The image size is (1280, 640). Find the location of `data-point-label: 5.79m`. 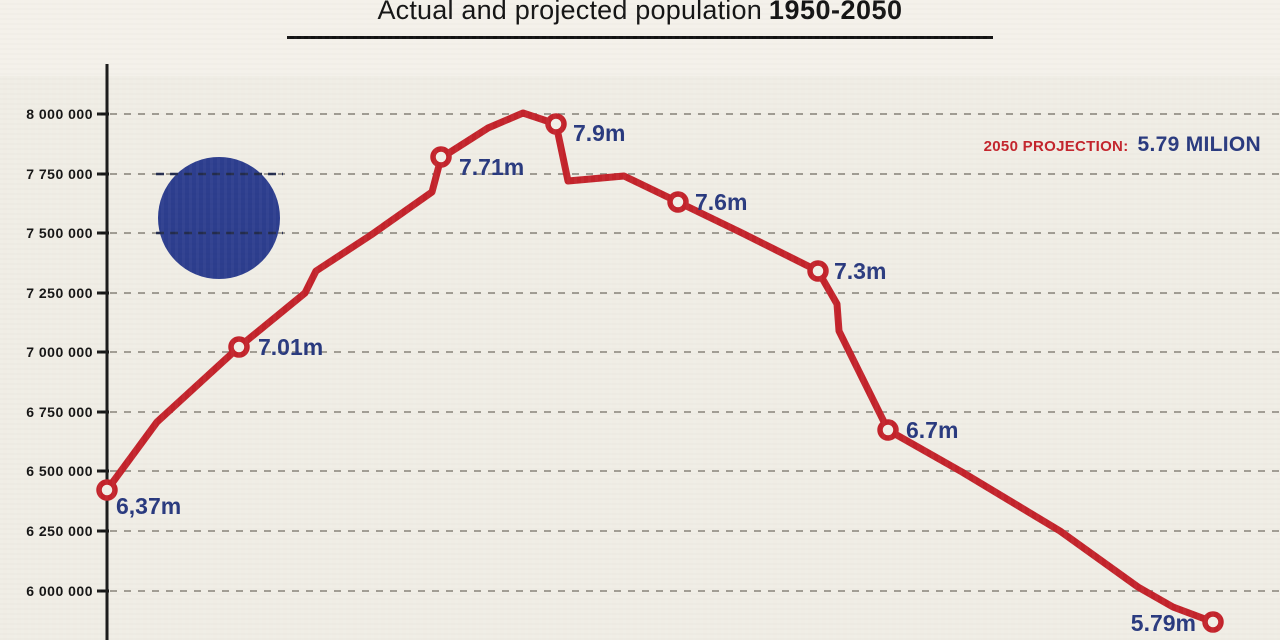

data-point-label: 5.79m is located at coordinates (1163, 623).